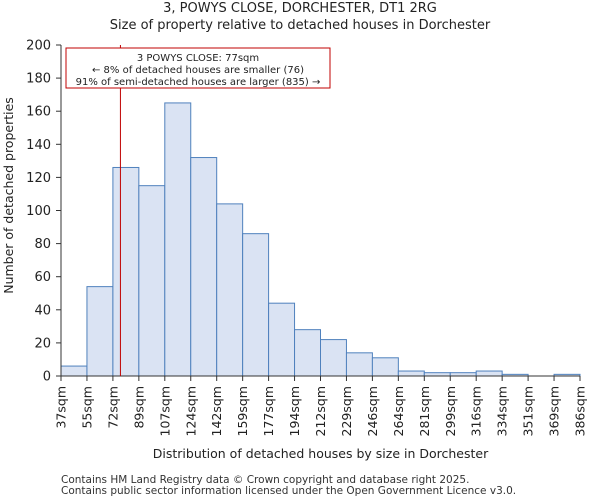 The image size is (600, 500). I want to click on y-tick-label: 160, so click(38, 112).